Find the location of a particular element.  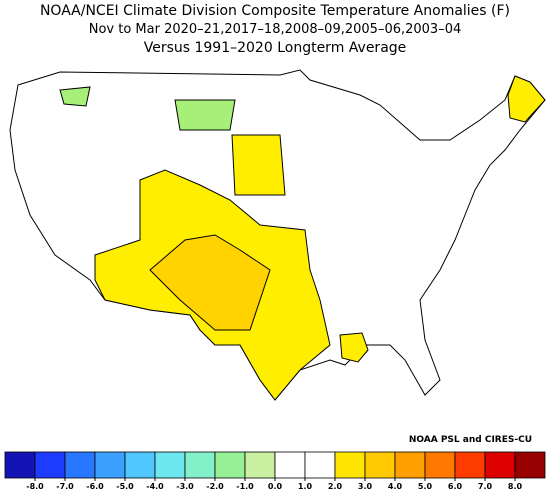

cool-region-northwest is located at coordinates (75, 96).